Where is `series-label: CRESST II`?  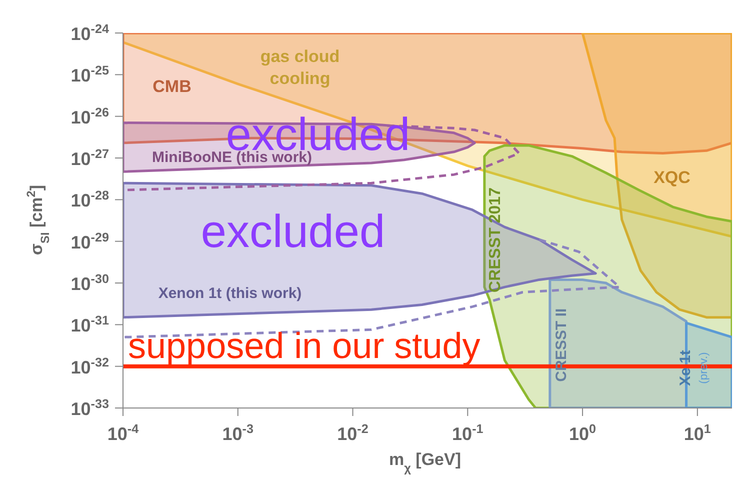
series-label: CRESST II is located at coordinates (561, 345).